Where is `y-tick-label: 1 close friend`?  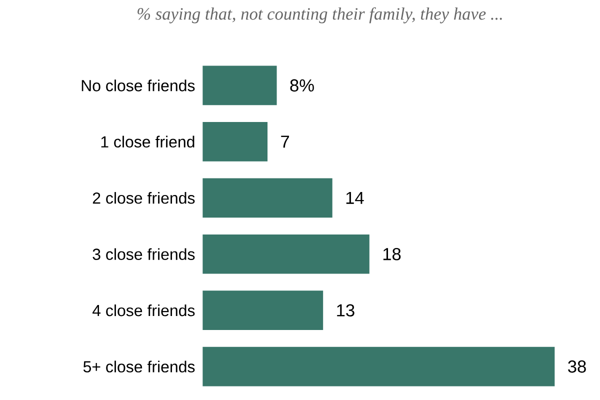
y-tick-label: 1 close friend is located at coordinates (147, 142).